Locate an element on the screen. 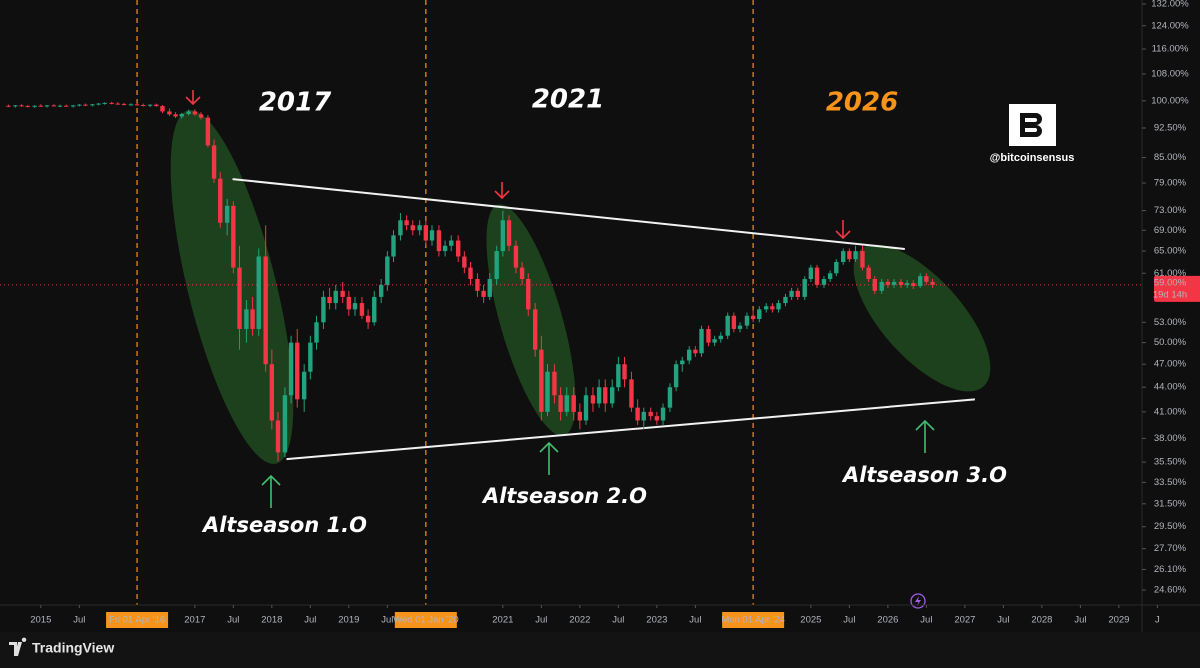  icon-ring is located at coordinates (918, 601).